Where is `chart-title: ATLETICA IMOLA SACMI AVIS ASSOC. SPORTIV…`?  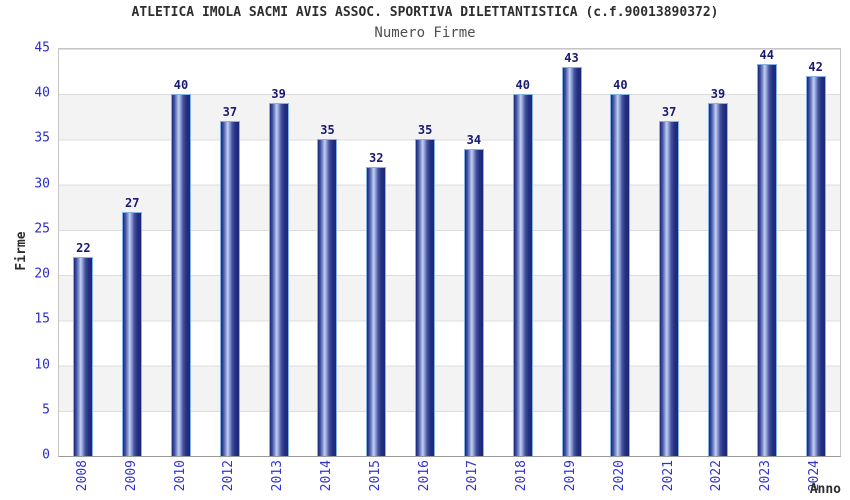
chart-title: ATLETICA IMOLA SACMI AVIS ASSOC. SPORTIV… is located at coordinates (425, 12).